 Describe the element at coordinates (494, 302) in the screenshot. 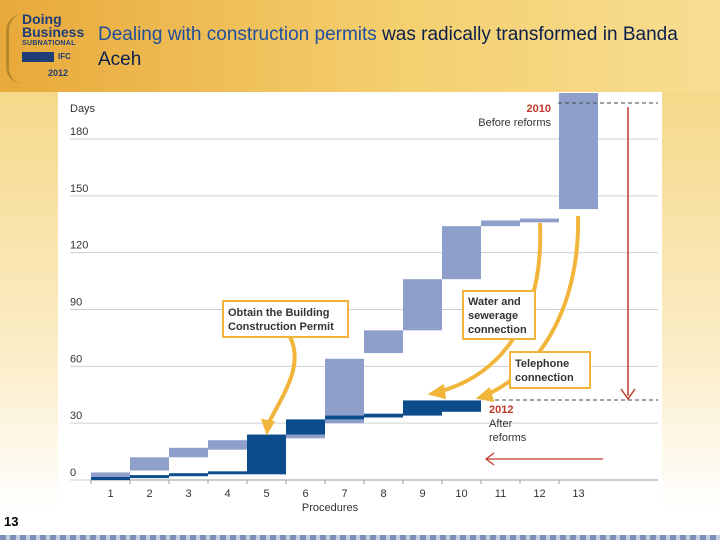

I see `water-callout-line1: Water and` at that location.